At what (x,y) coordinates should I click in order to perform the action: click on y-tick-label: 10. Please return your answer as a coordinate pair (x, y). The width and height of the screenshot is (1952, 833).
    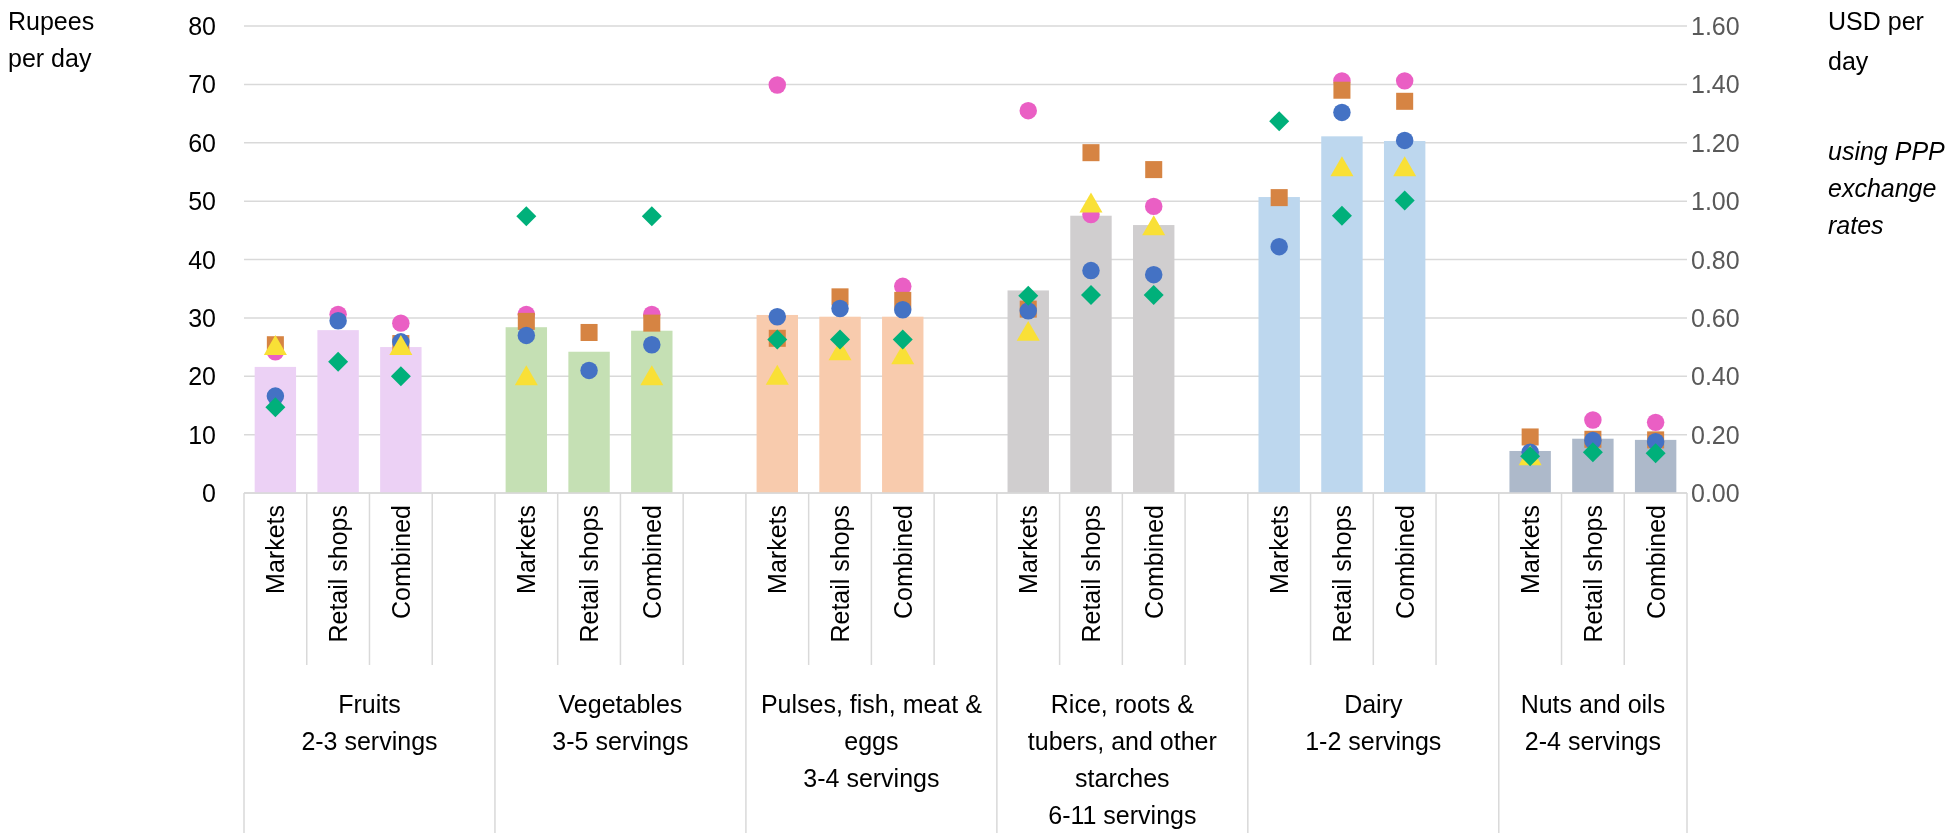
    Looking at the image, I should click on (202, 434).